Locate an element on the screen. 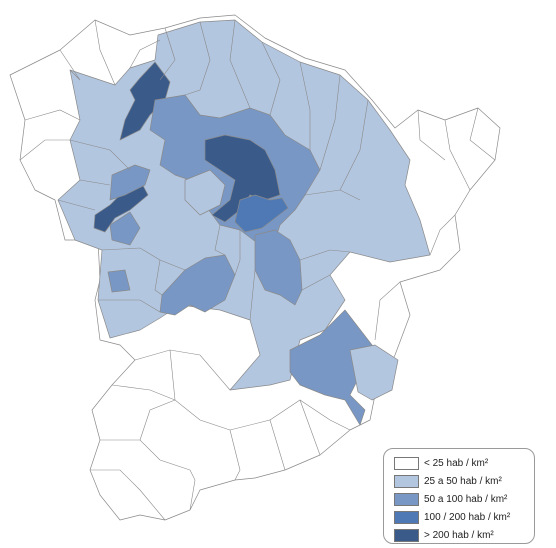 The width and height of the screenshot is (556, 548). region-center-light is located at coordinates (205, 192).